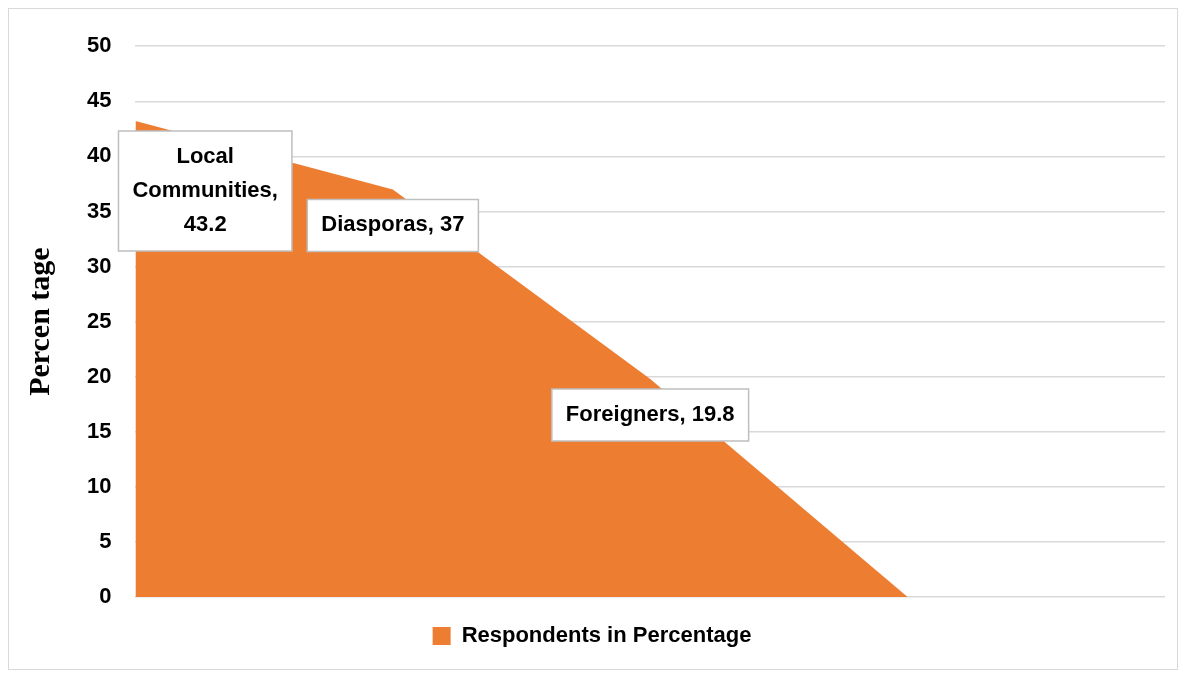 The width and height of the screenshot is (1186, 675). What do you see at coordinates (99, 155) in the screenshot?
I see `y-tick-label: 40` at bounding box center [99, 155].